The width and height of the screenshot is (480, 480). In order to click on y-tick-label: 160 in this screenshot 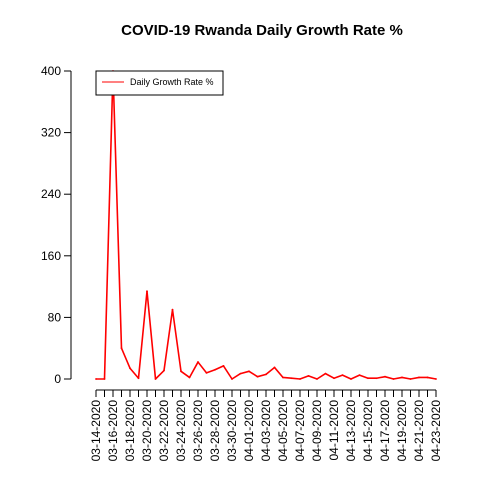, I will do `click(51, 256)`.